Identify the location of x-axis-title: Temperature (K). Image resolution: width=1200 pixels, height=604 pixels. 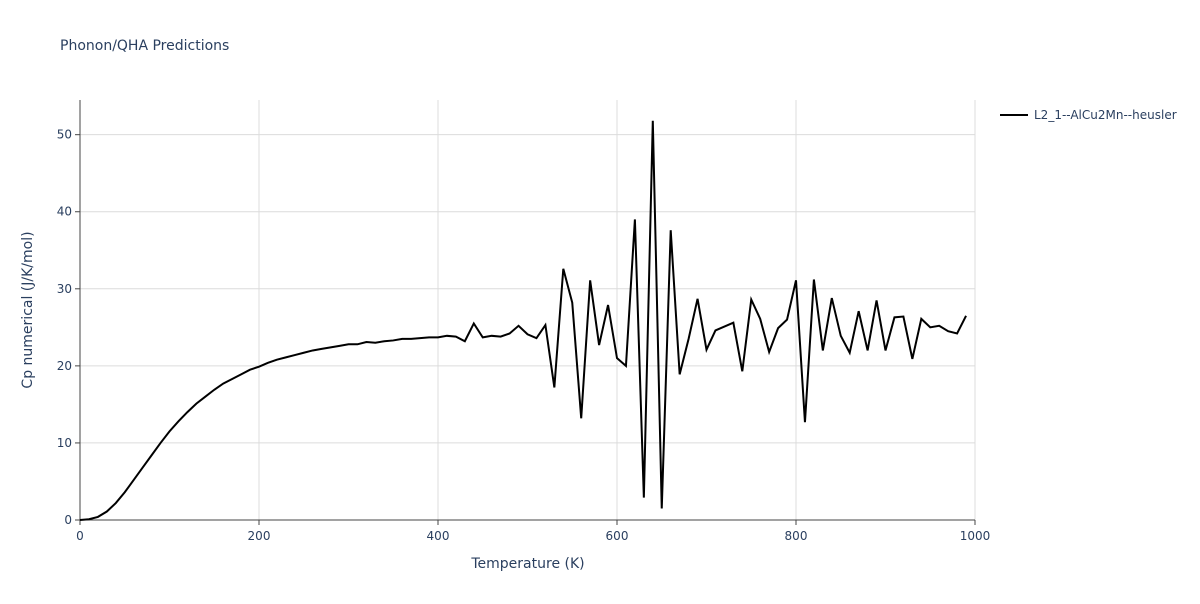
(527, 564).